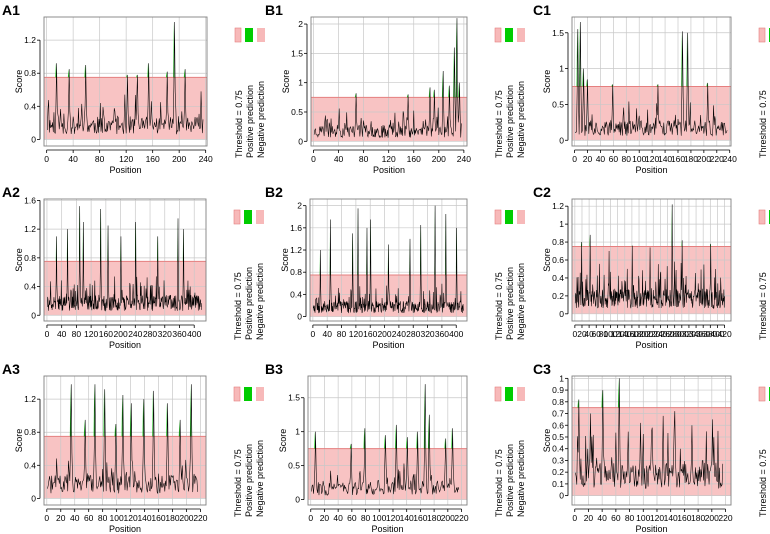 The image size is (770, 534). Describe the element at coordinates (724, 334) in the screenshot. I see `x-tick-label: 420` at that location.